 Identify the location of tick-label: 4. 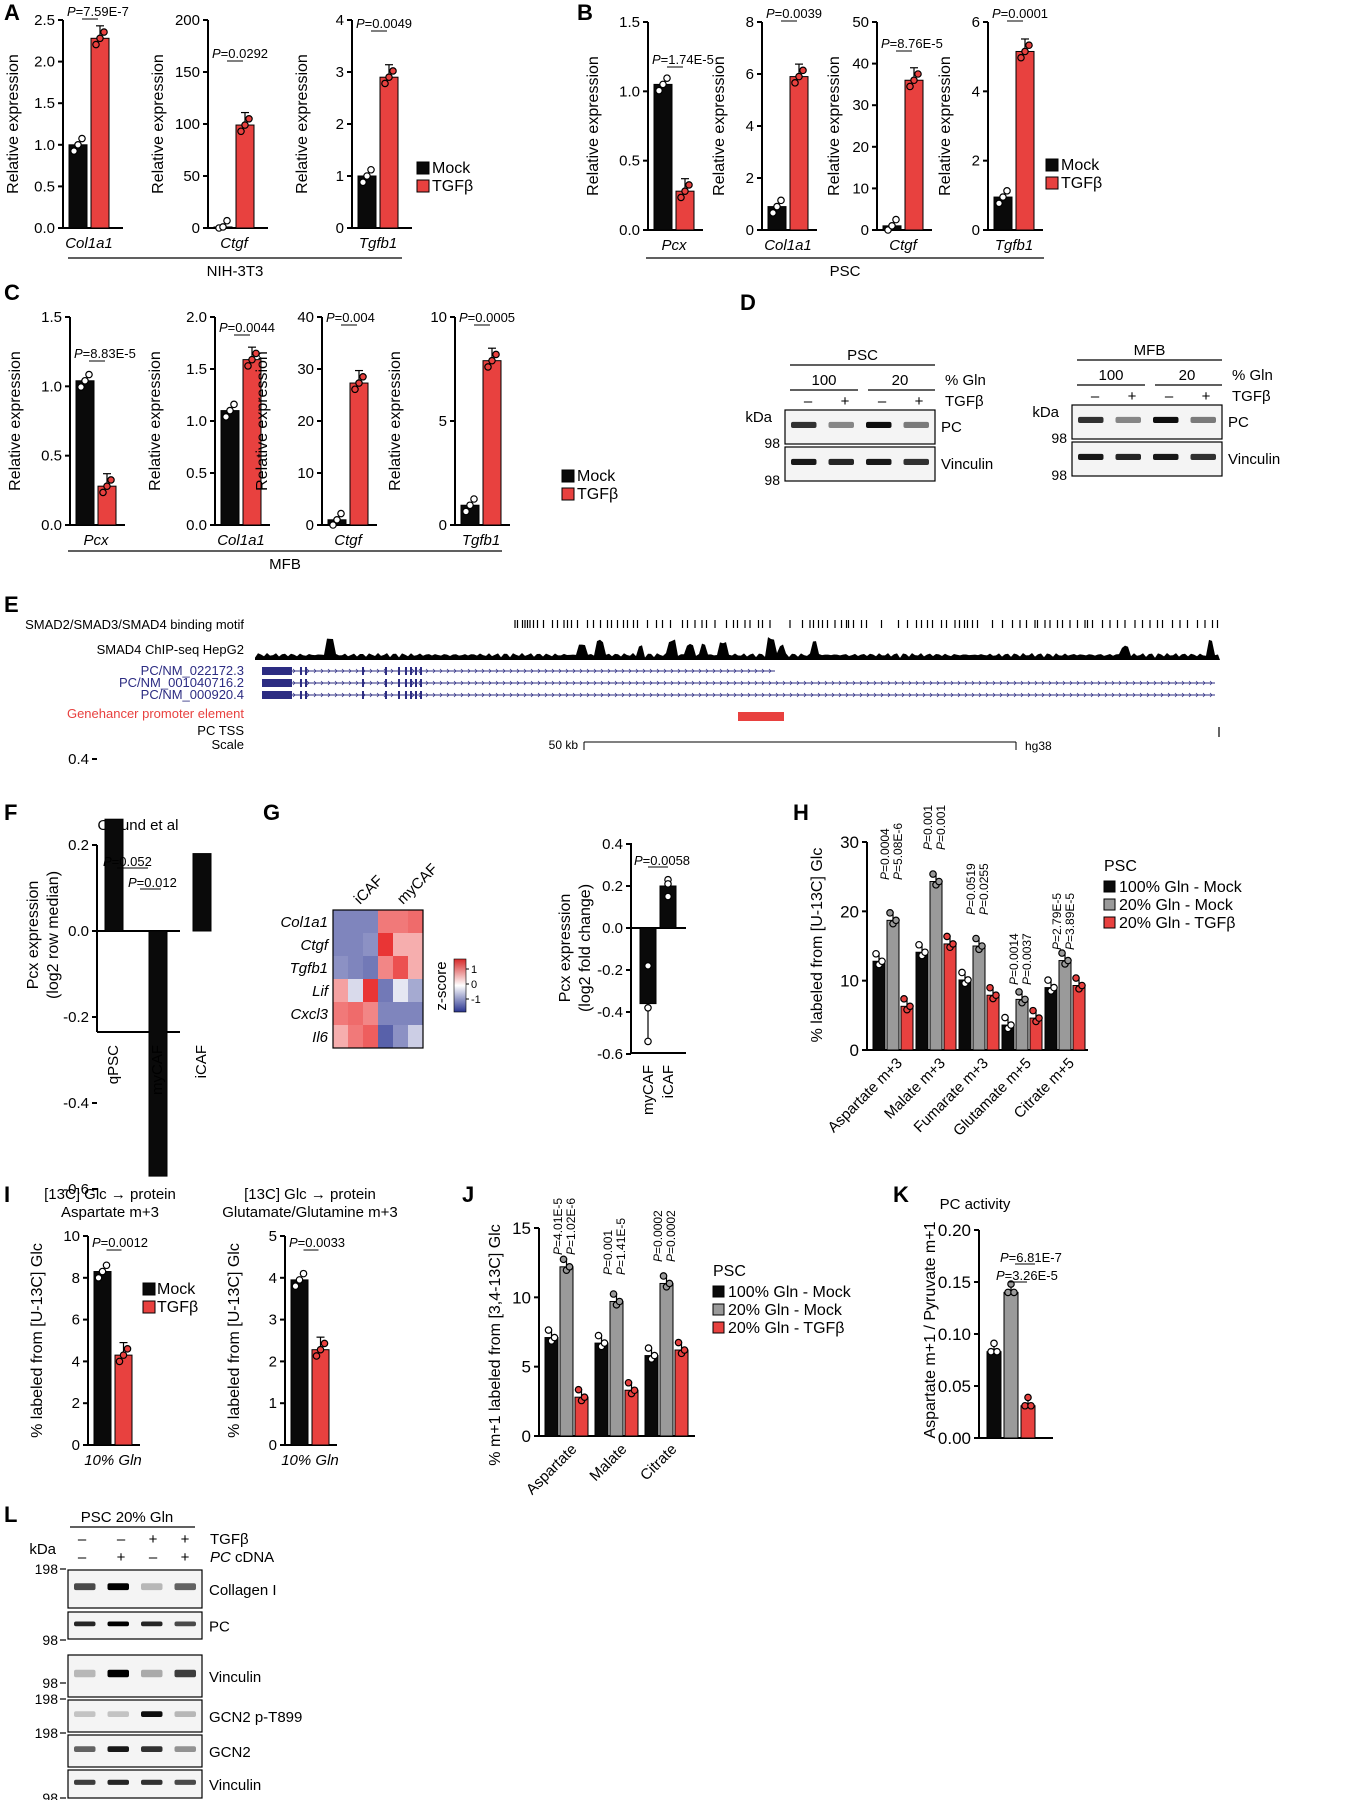
(76, 1361).